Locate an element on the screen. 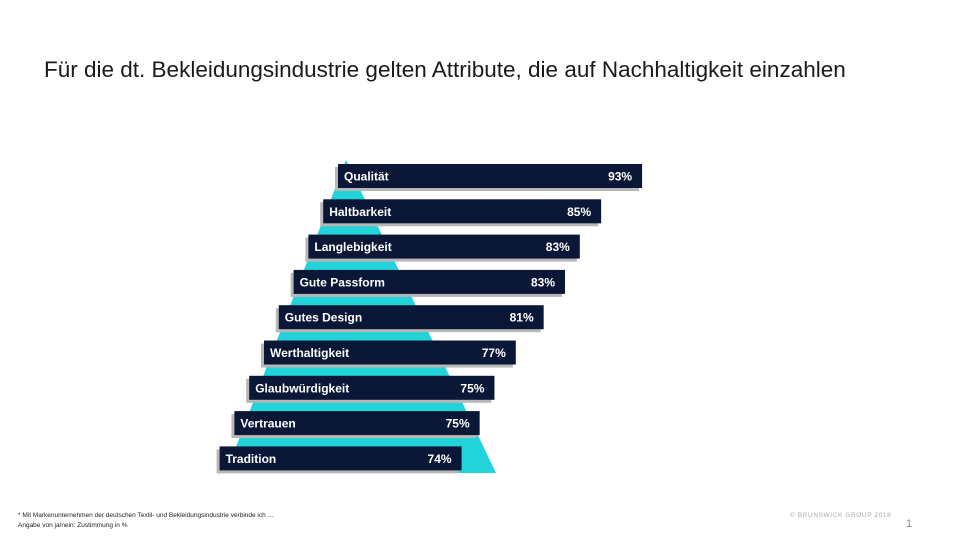 This screenshot has width=960, height=540. bar-label-9: Tradition is located at coordinates (251, 459).